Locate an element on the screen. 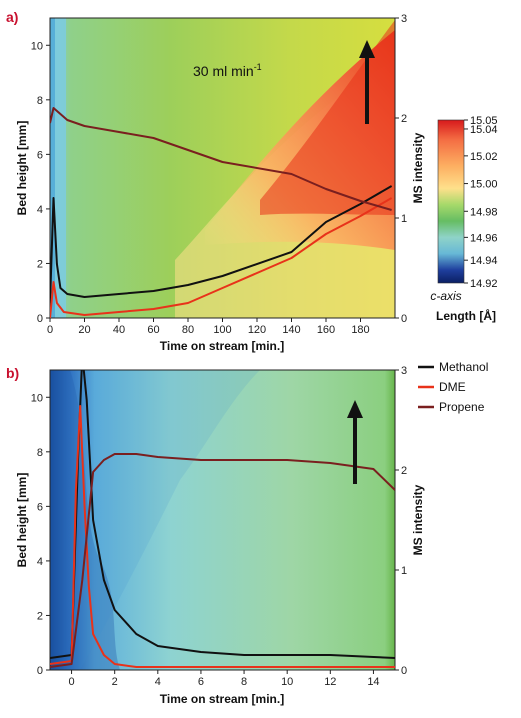  series-line-methanol is located at coordinates (221, 244).